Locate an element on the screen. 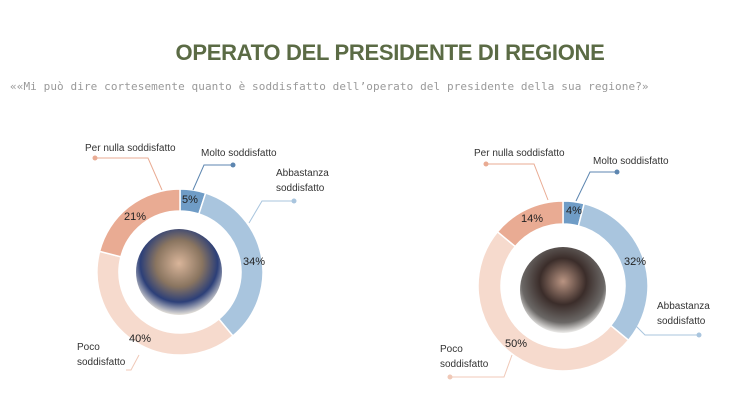 Image resolution: width=740 pixels, height=410 pixels. data-label-molto: 4% is located at coordinates (574, 211).